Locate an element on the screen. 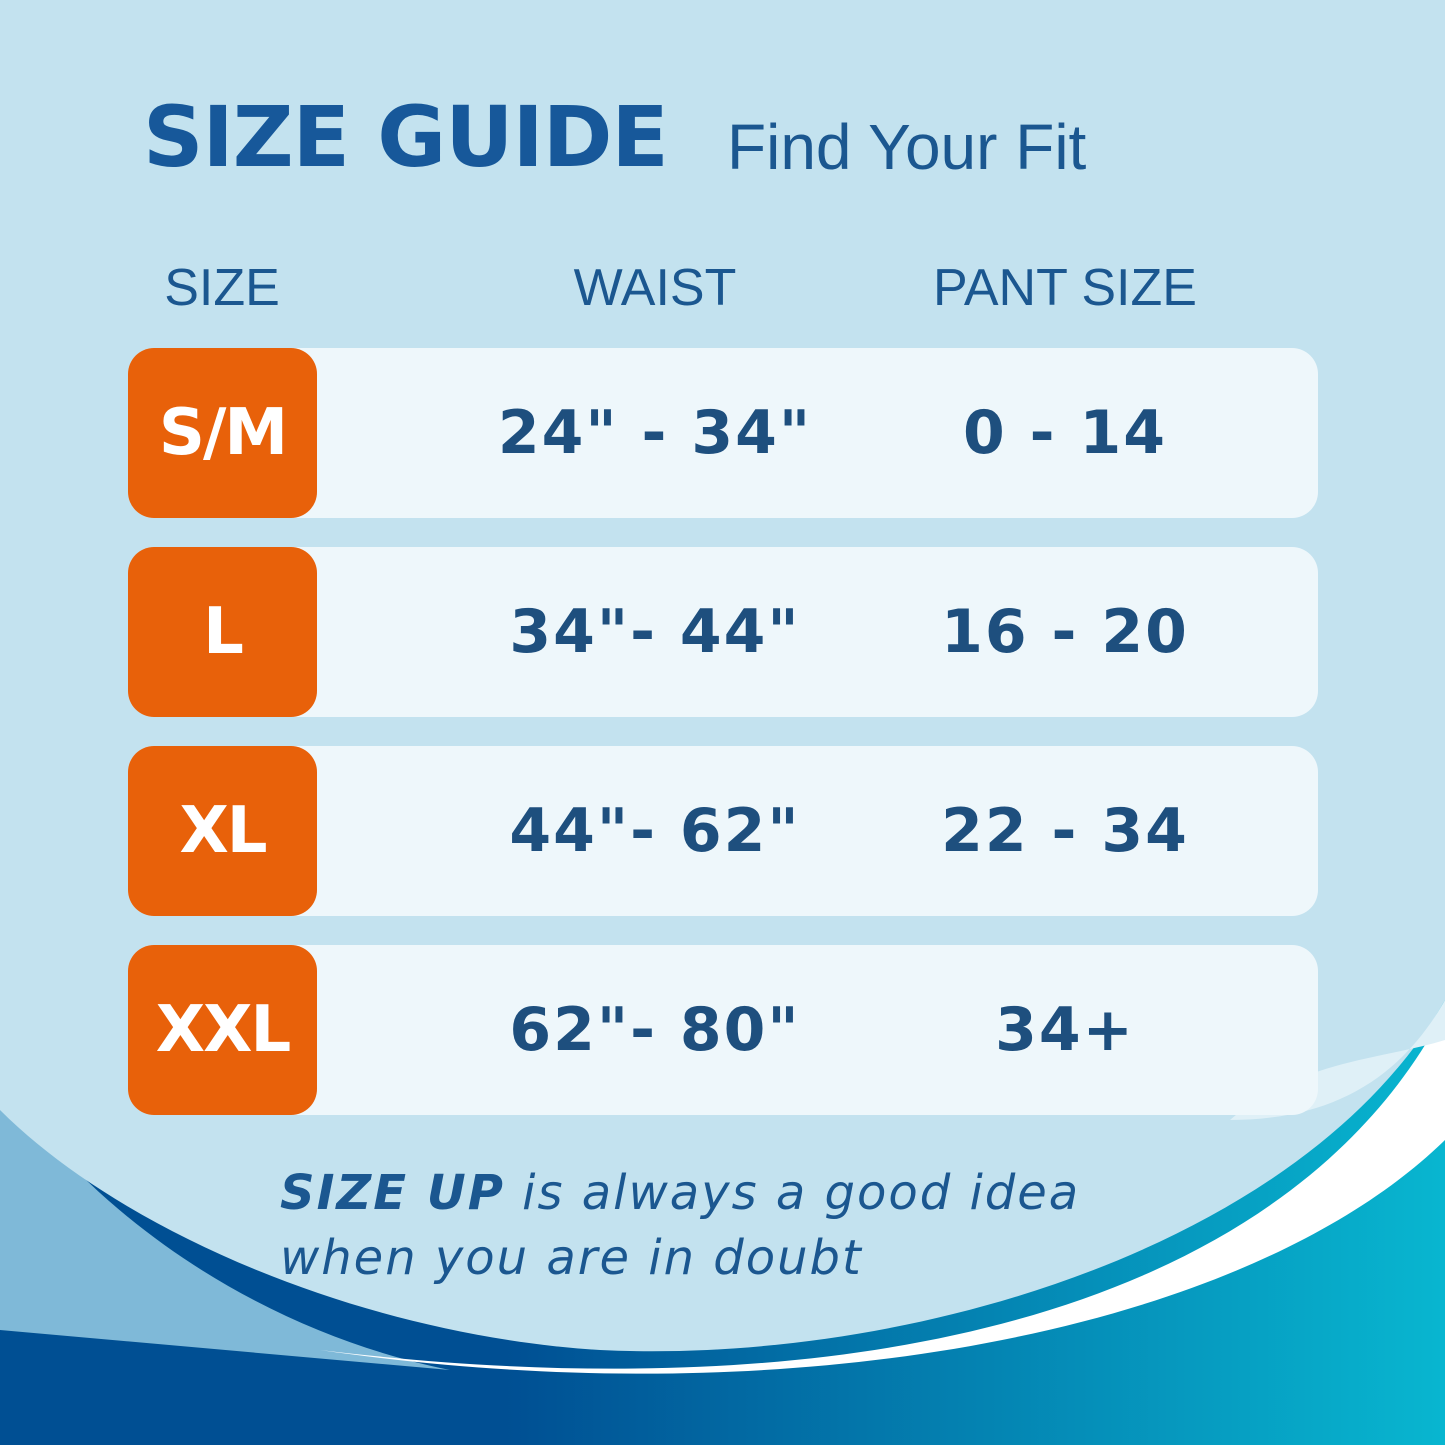  table-row: S/M 24" - 34" 0 - 14 is located at coordinates (723, 433).